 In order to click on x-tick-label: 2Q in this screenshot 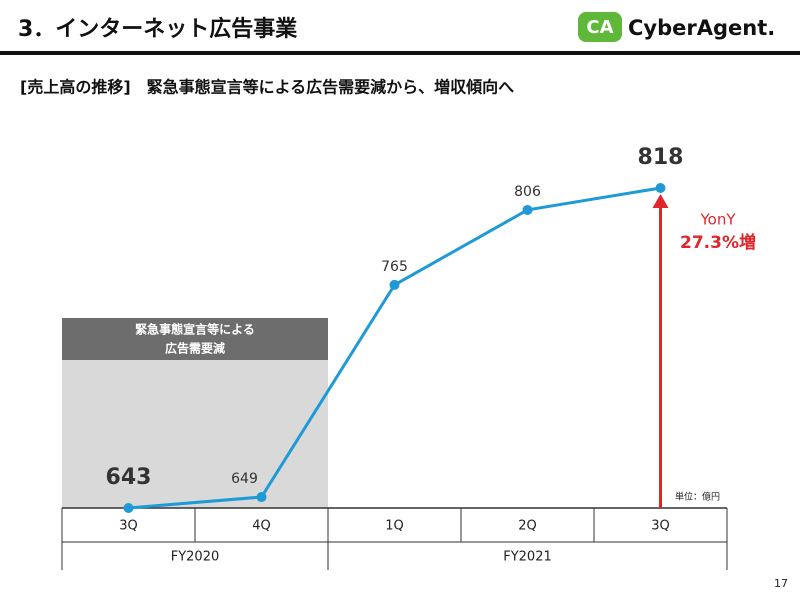, I will do `click(527, 526)`.